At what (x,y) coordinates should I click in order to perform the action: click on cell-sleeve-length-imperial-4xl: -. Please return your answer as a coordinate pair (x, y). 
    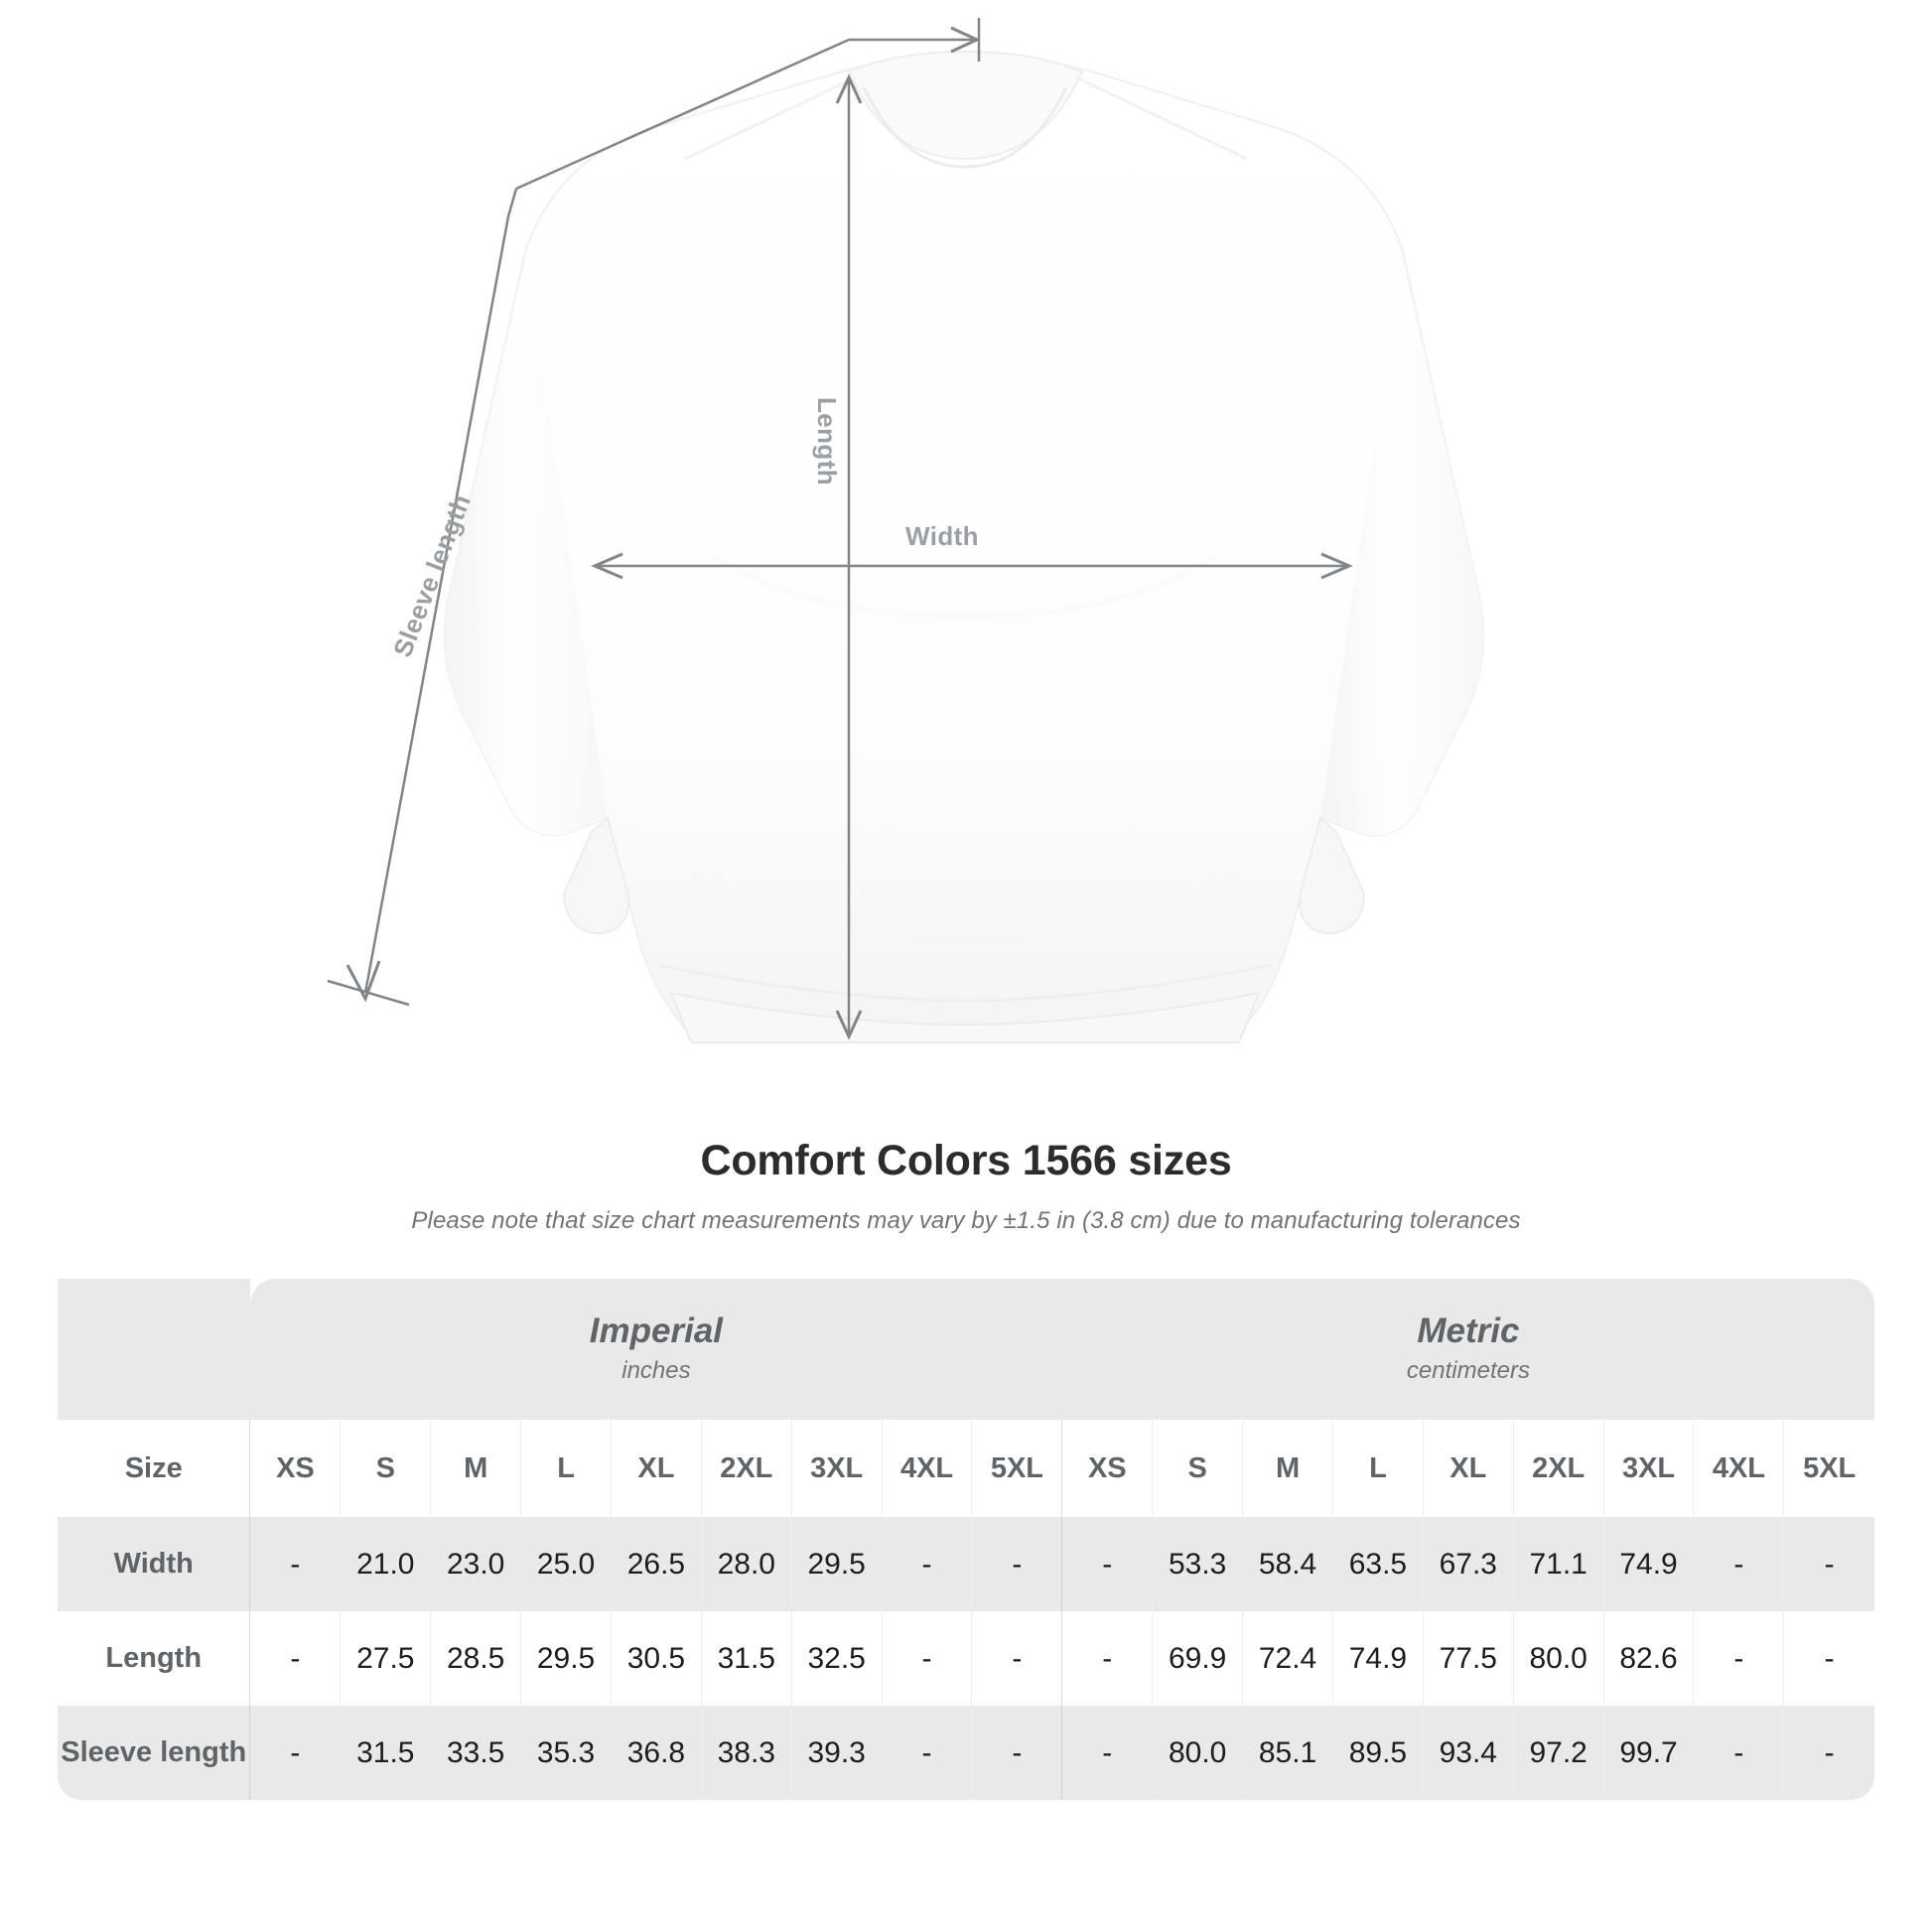
    Looking at the image, I should click on (926, 1753).